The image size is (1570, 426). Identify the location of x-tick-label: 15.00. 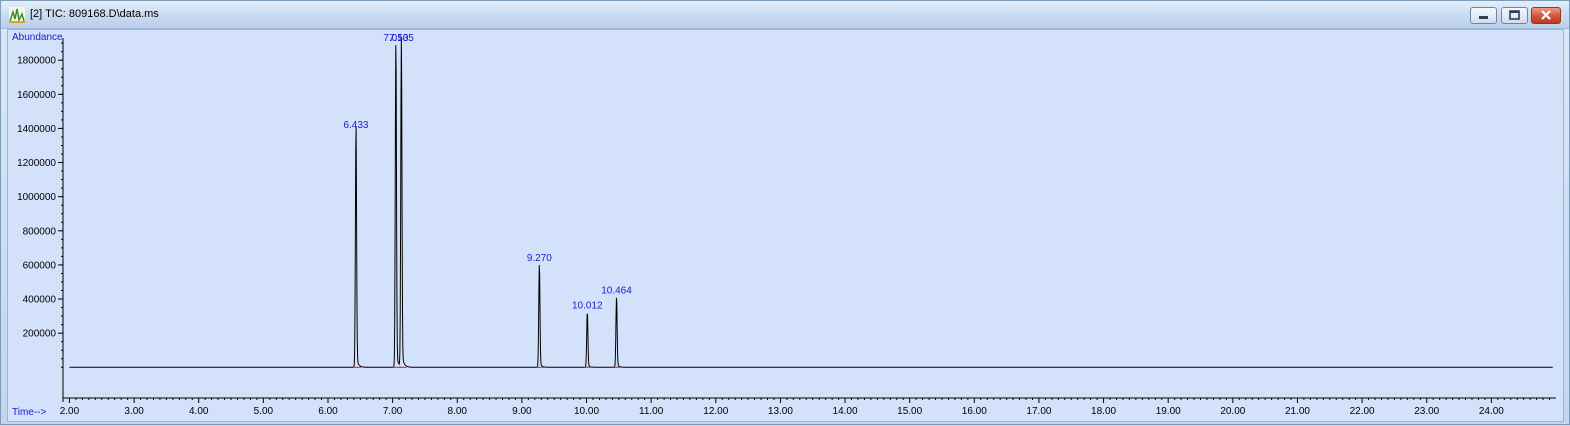
(909, 411).